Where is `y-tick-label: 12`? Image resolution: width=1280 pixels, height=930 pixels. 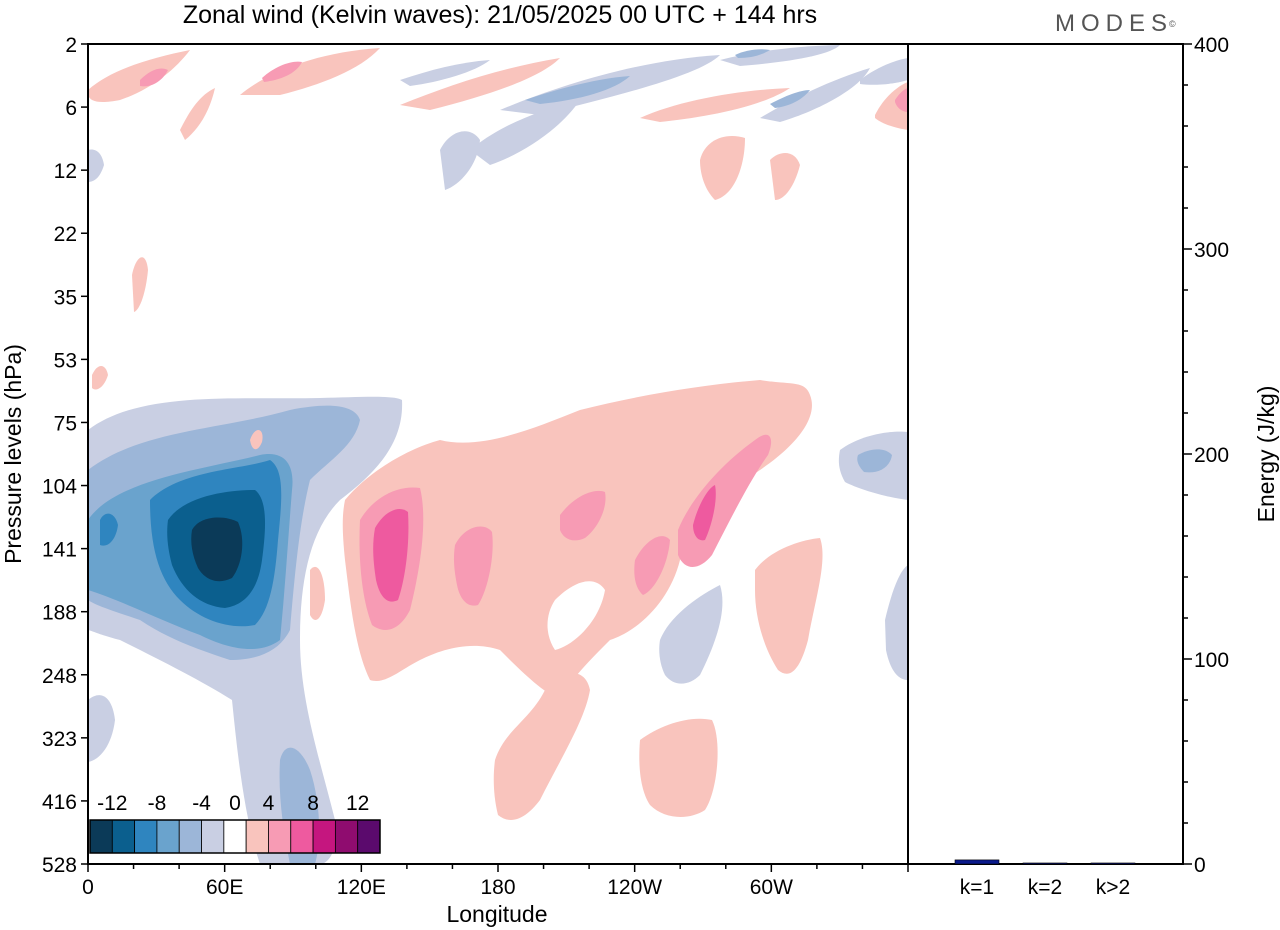
y-tick-label: 12 is located at coordinates (65, 171).